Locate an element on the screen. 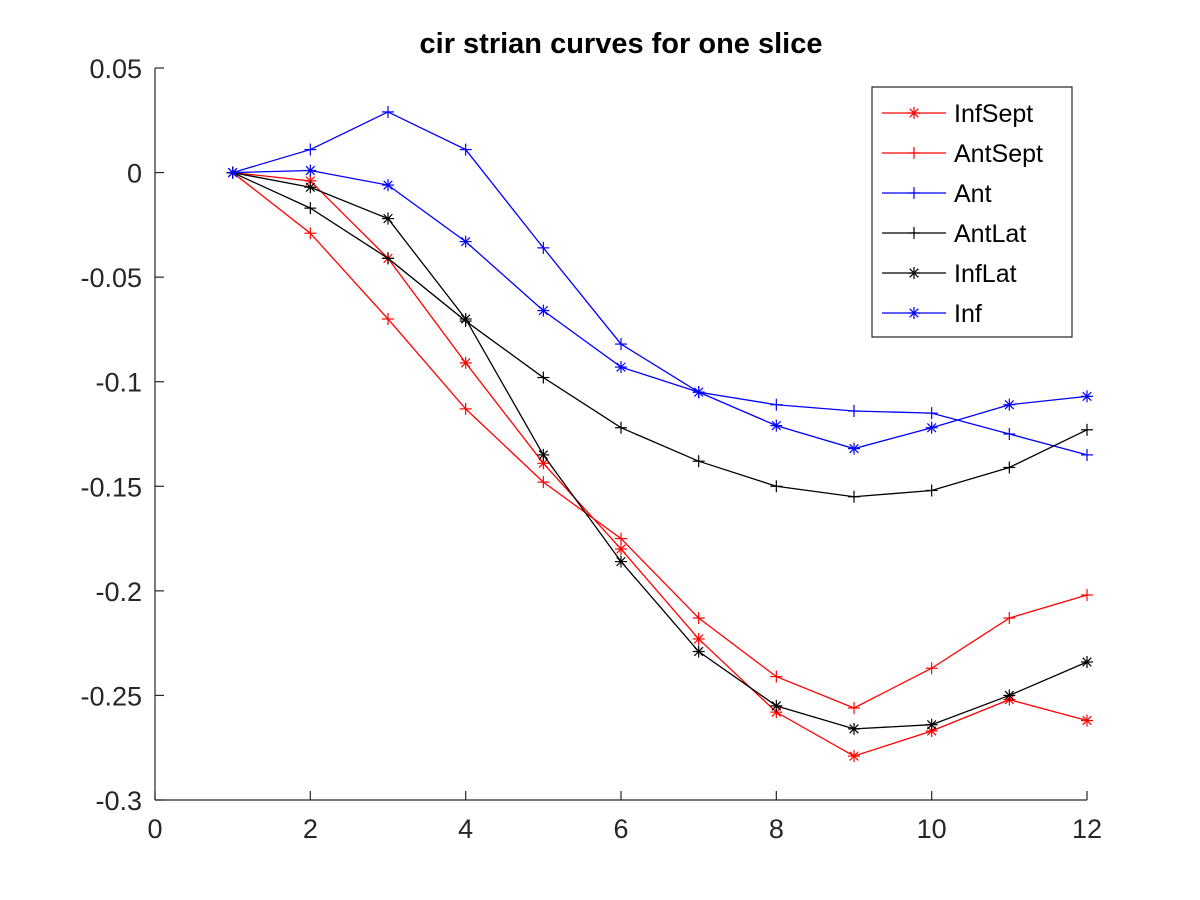 The width and height of the screenshot is (1200, 900). legend-item-antlat: AntLat is located at coordinates (954, 234).